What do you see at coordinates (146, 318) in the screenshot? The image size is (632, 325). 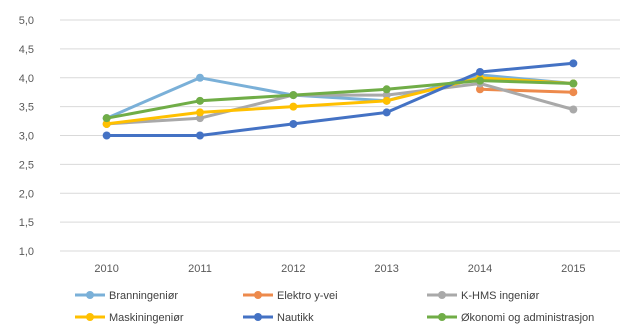 I see `legend-label: Maskiningeniør` at bounding box center [146, 318].